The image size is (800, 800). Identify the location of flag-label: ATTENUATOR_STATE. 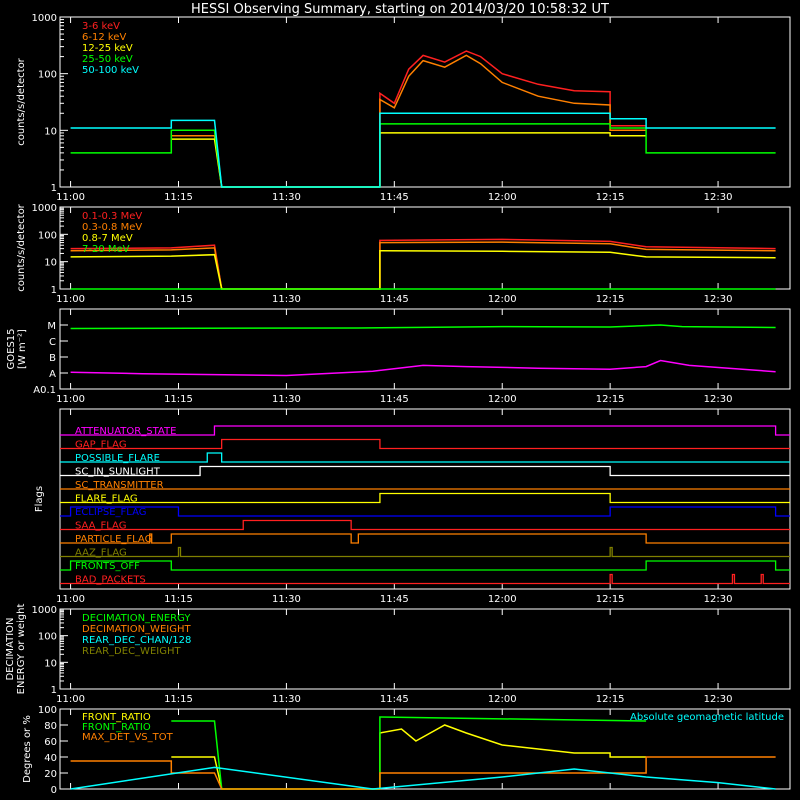
(125, 431).